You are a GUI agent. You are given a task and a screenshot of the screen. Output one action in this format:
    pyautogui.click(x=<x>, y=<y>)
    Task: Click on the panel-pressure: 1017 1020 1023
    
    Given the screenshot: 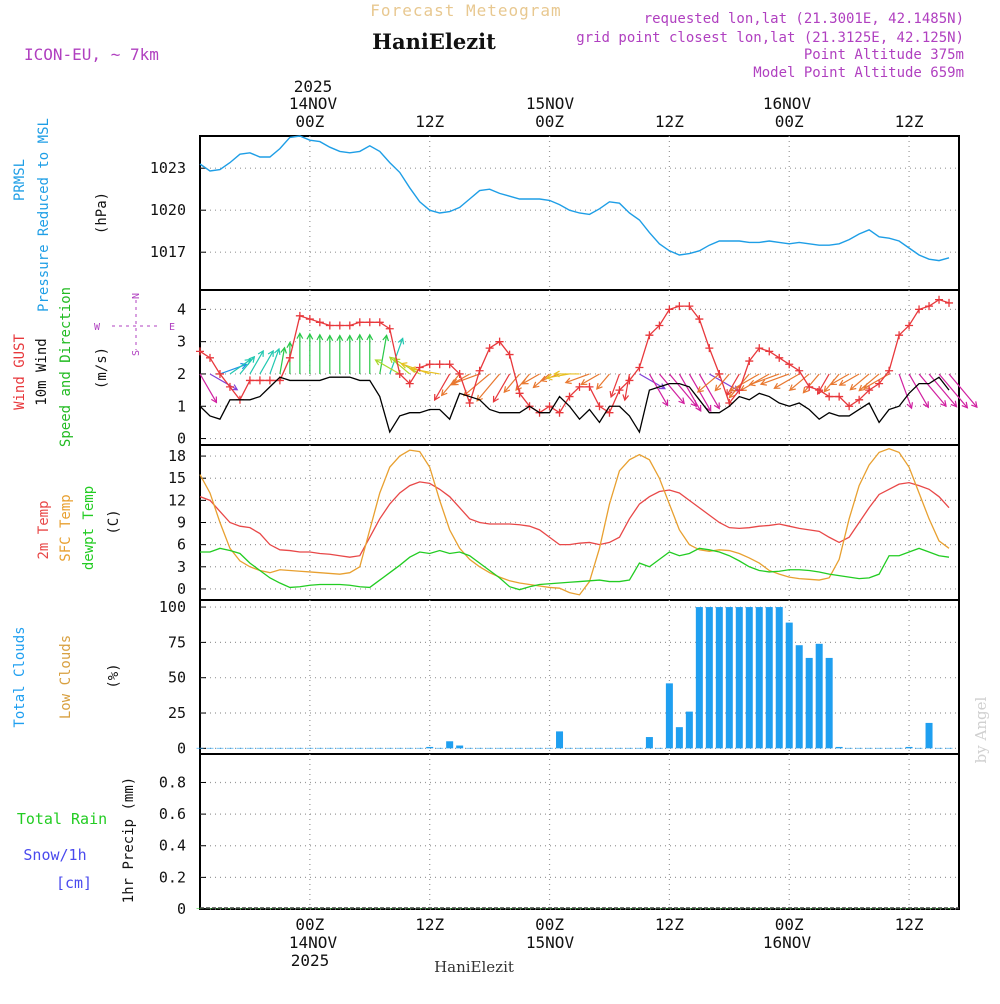 What is the action you would take?
    pyautogui.click(x=555, y=213)
    